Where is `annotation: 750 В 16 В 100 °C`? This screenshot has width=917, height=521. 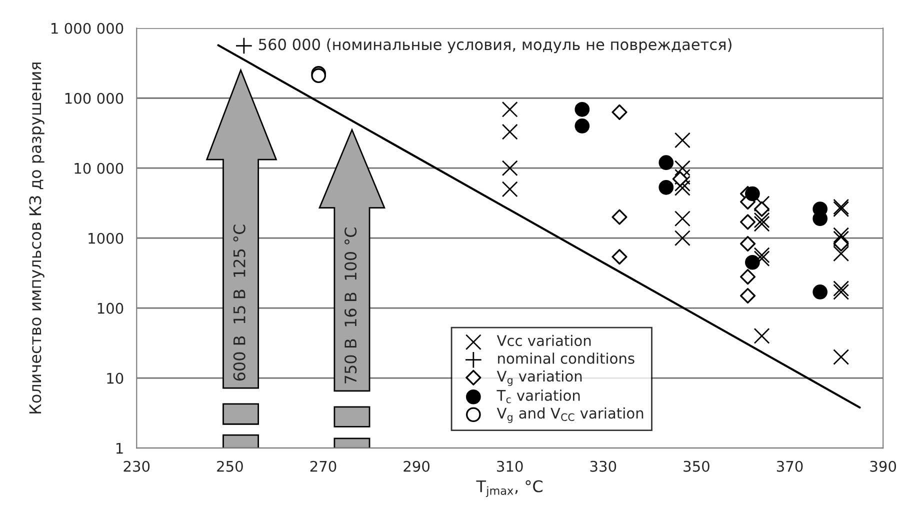
annotation: 750 В 16 В 100 °C is located at coordinates (350, 306).